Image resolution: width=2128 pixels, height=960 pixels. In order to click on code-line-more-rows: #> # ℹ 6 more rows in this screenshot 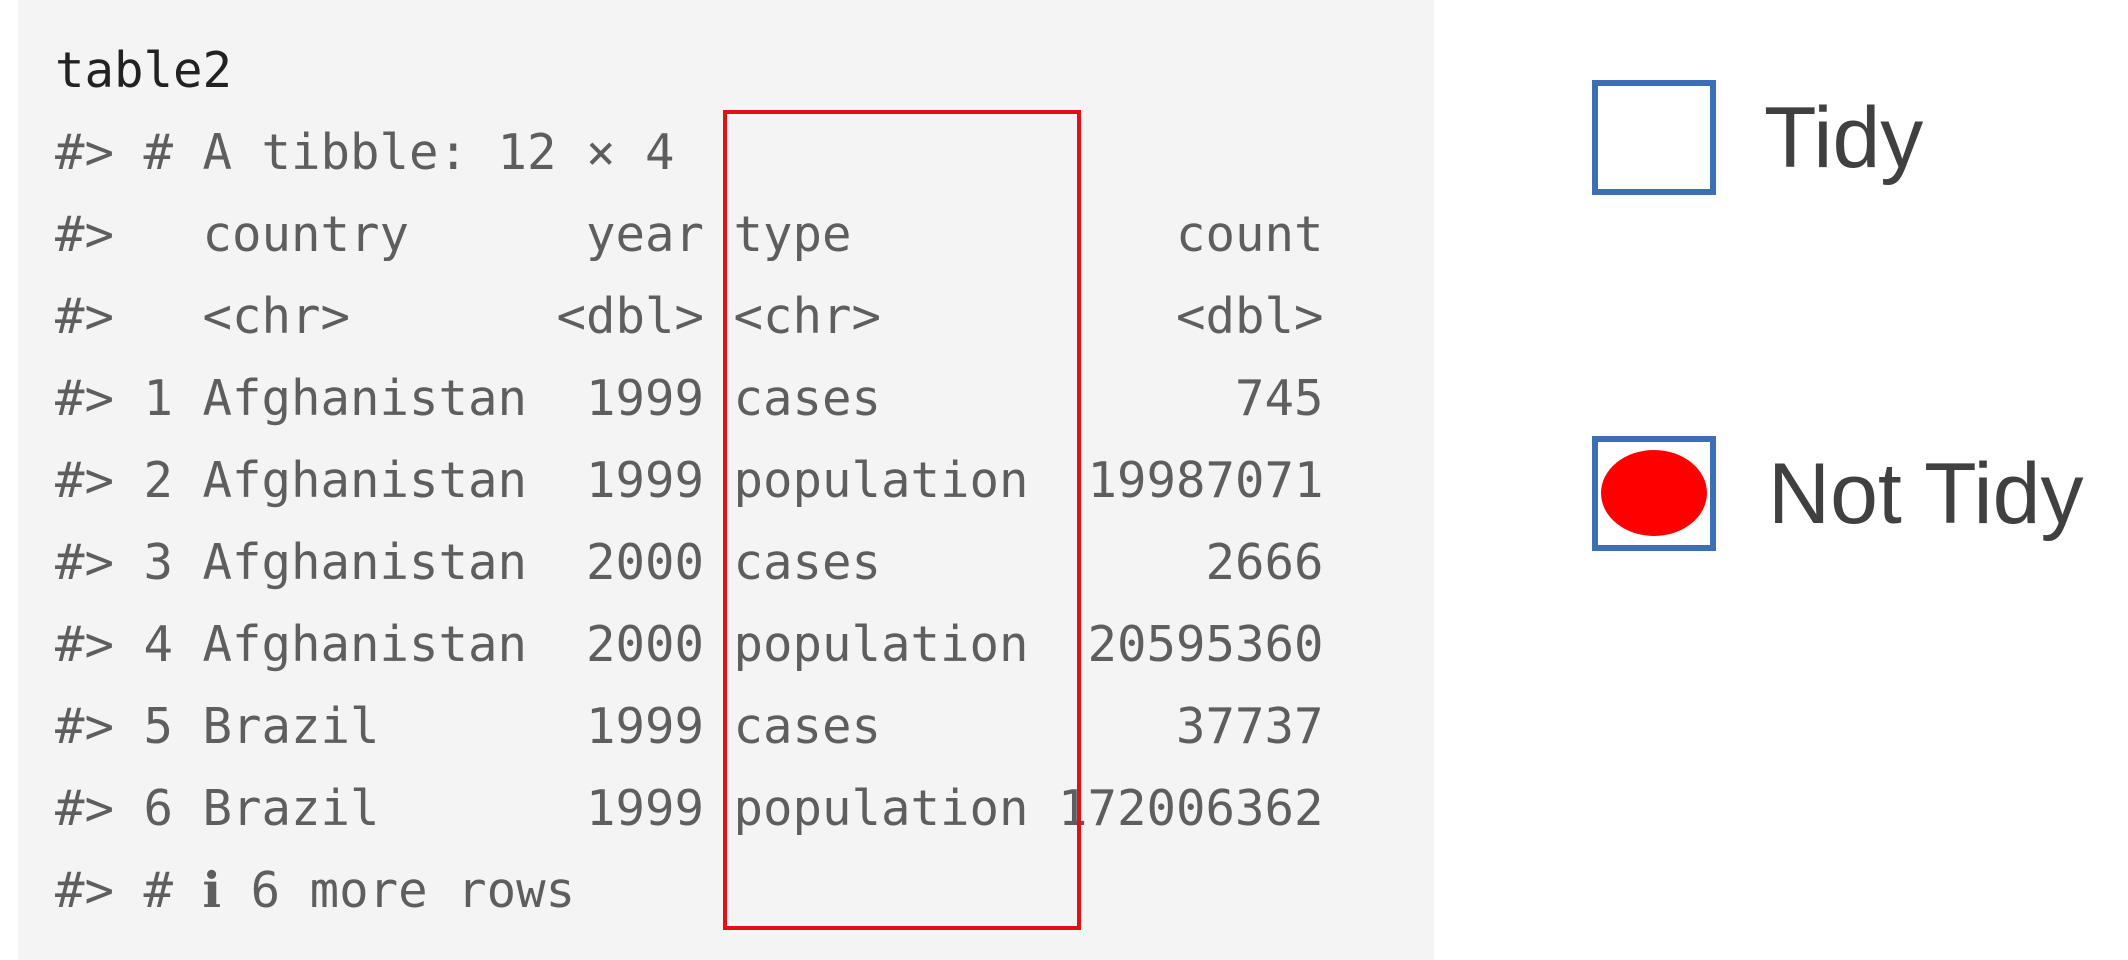, I will do `click(315, 890)`.